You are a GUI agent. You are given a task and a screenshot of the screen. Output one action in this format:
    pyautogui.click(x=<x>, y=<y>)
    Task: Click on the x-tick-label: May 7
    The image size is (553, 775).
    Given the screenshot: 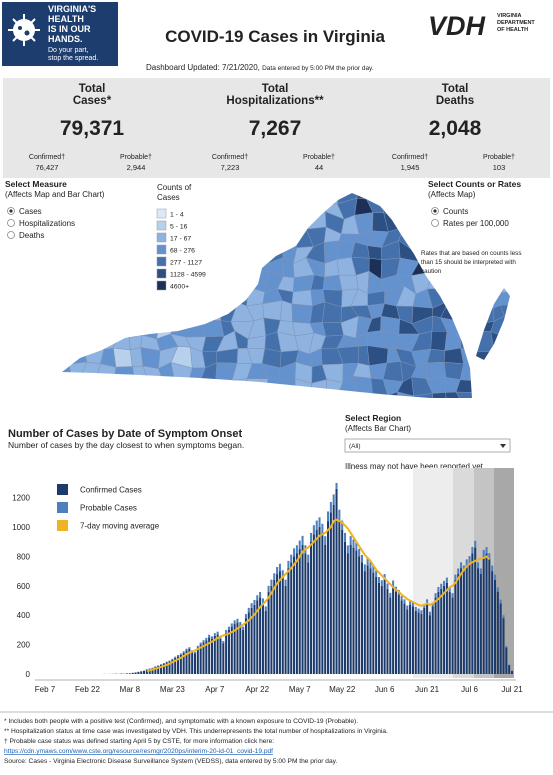 What is the action you would take?
    pyautogui.click(x=300, y=689)
    